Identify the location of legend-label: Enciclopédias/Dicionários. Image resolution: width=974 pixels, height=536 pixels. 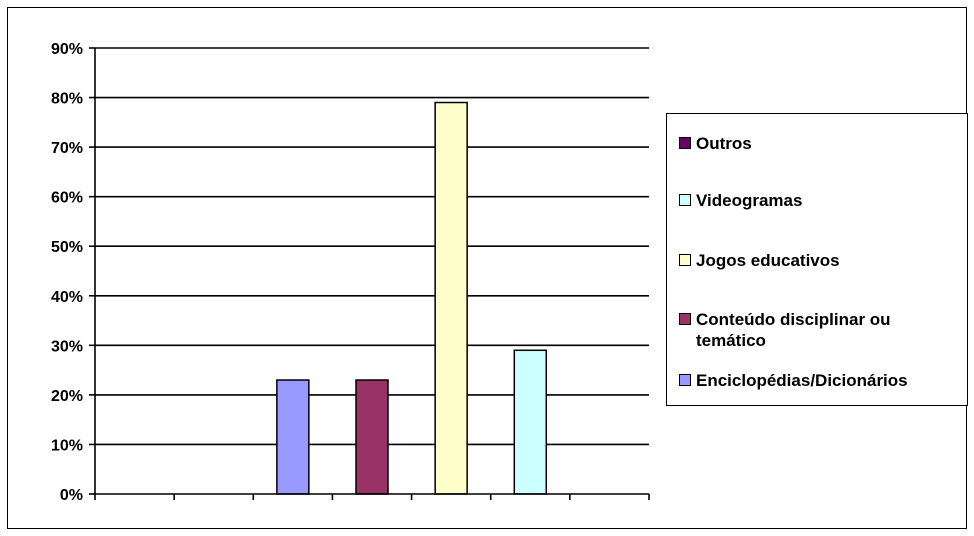
(802, 380).